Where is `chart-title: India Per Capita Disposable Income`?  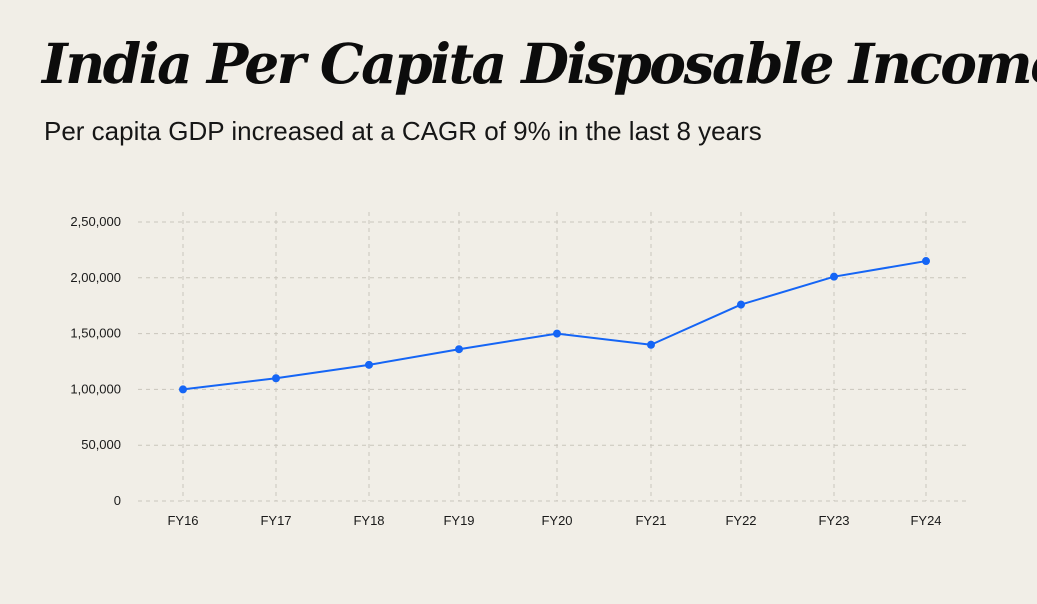
chart-title: India Per Capita Disposable Income is located at coordinates (539, 63).